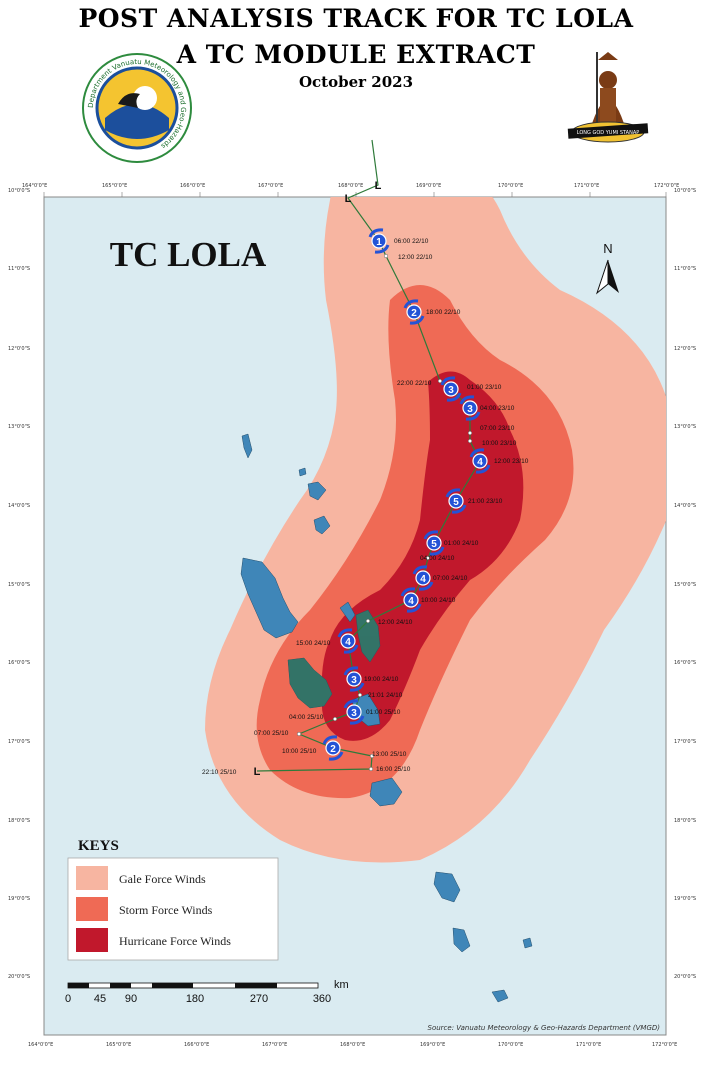  What do you see at coordinates (685, 191) in the screenshot?
I see `lat-label-right-10: 10°0'0"S` at bounding box center [685, 191].